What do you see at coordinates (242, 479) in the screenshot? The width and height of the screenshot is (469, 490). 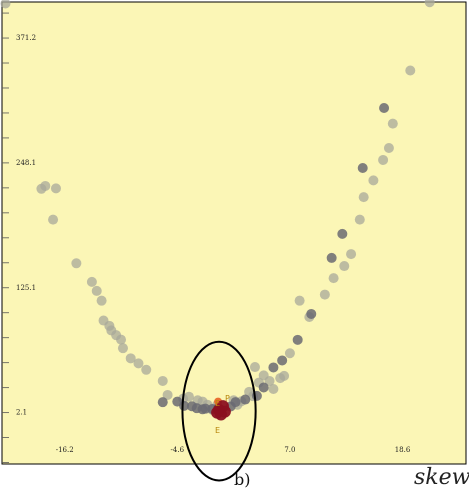 I see `panel-label: b)` at bounding box center [242, 479].